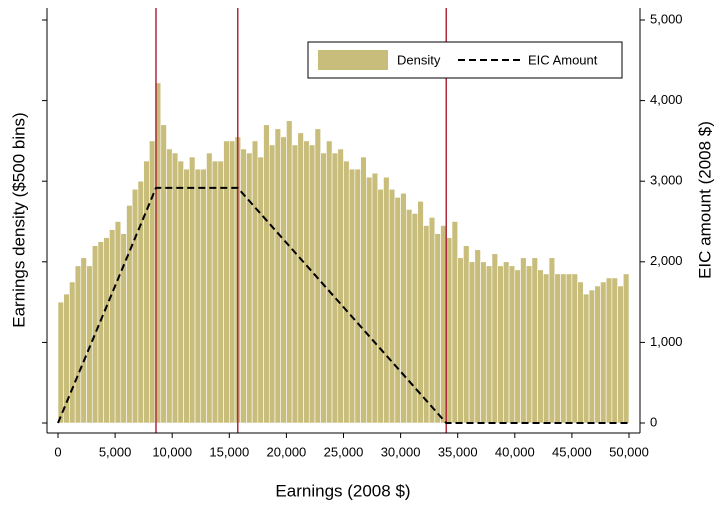 The height and width of the screenshot is (506, 721). What do you see at coordinates (353, 60) in the screenshot?
I see `legend-swatch` at bounding box center [353, 60].